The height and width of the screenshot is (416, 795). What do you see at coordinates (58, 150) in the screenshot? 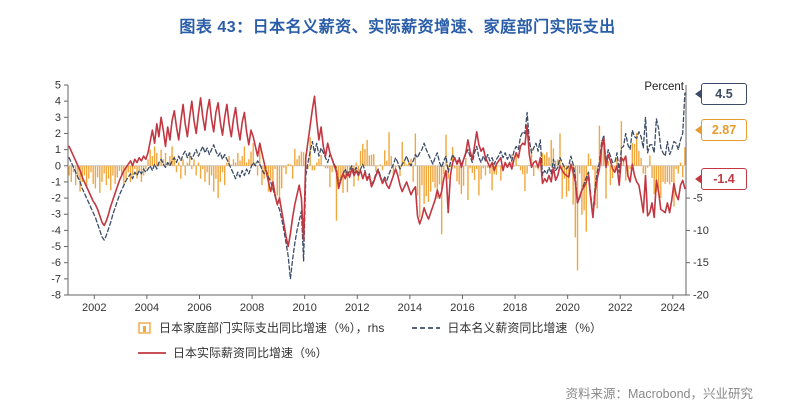
I see `axis-tick-label: 1` at bounding box center [58, 150].